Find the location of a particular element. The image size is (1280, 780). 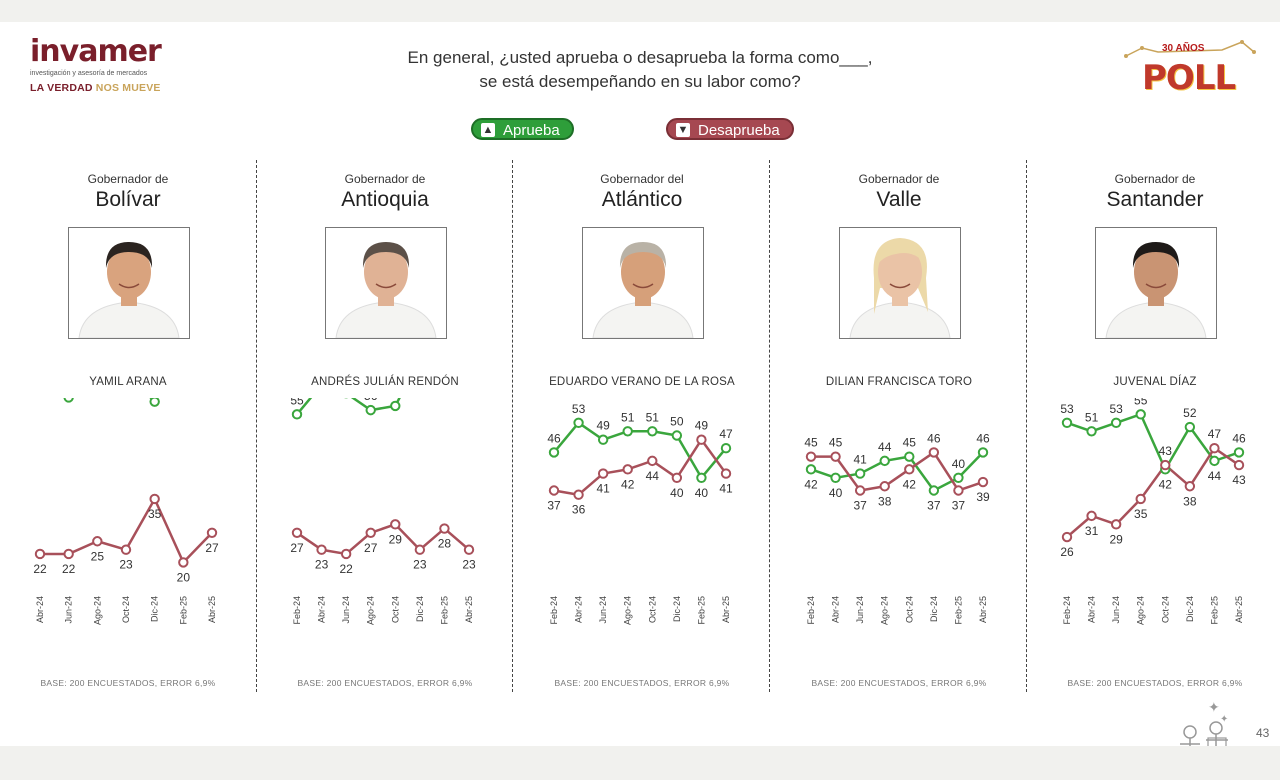

sample-base-note: BASE: 200 ENCUESTADOS, ERROR 6,9% is located at coordinates (642, 683).